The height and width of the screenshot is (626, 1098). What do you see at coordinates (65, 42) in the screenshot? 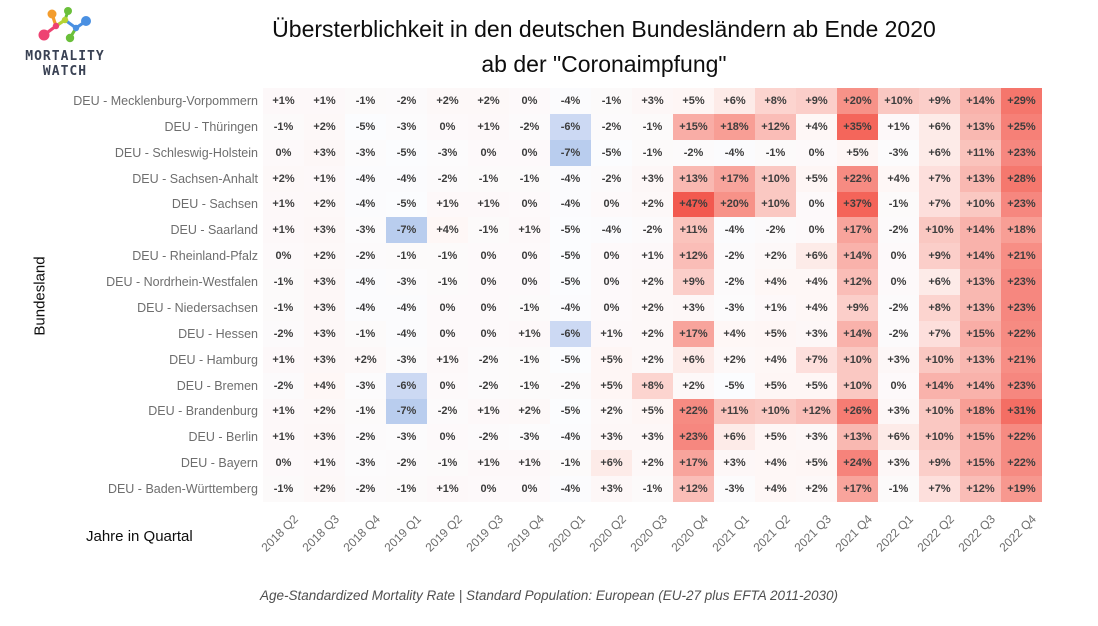
I see `mortality-watch-logo: MORTALITY WATCH` at bounding box center [65, 42].